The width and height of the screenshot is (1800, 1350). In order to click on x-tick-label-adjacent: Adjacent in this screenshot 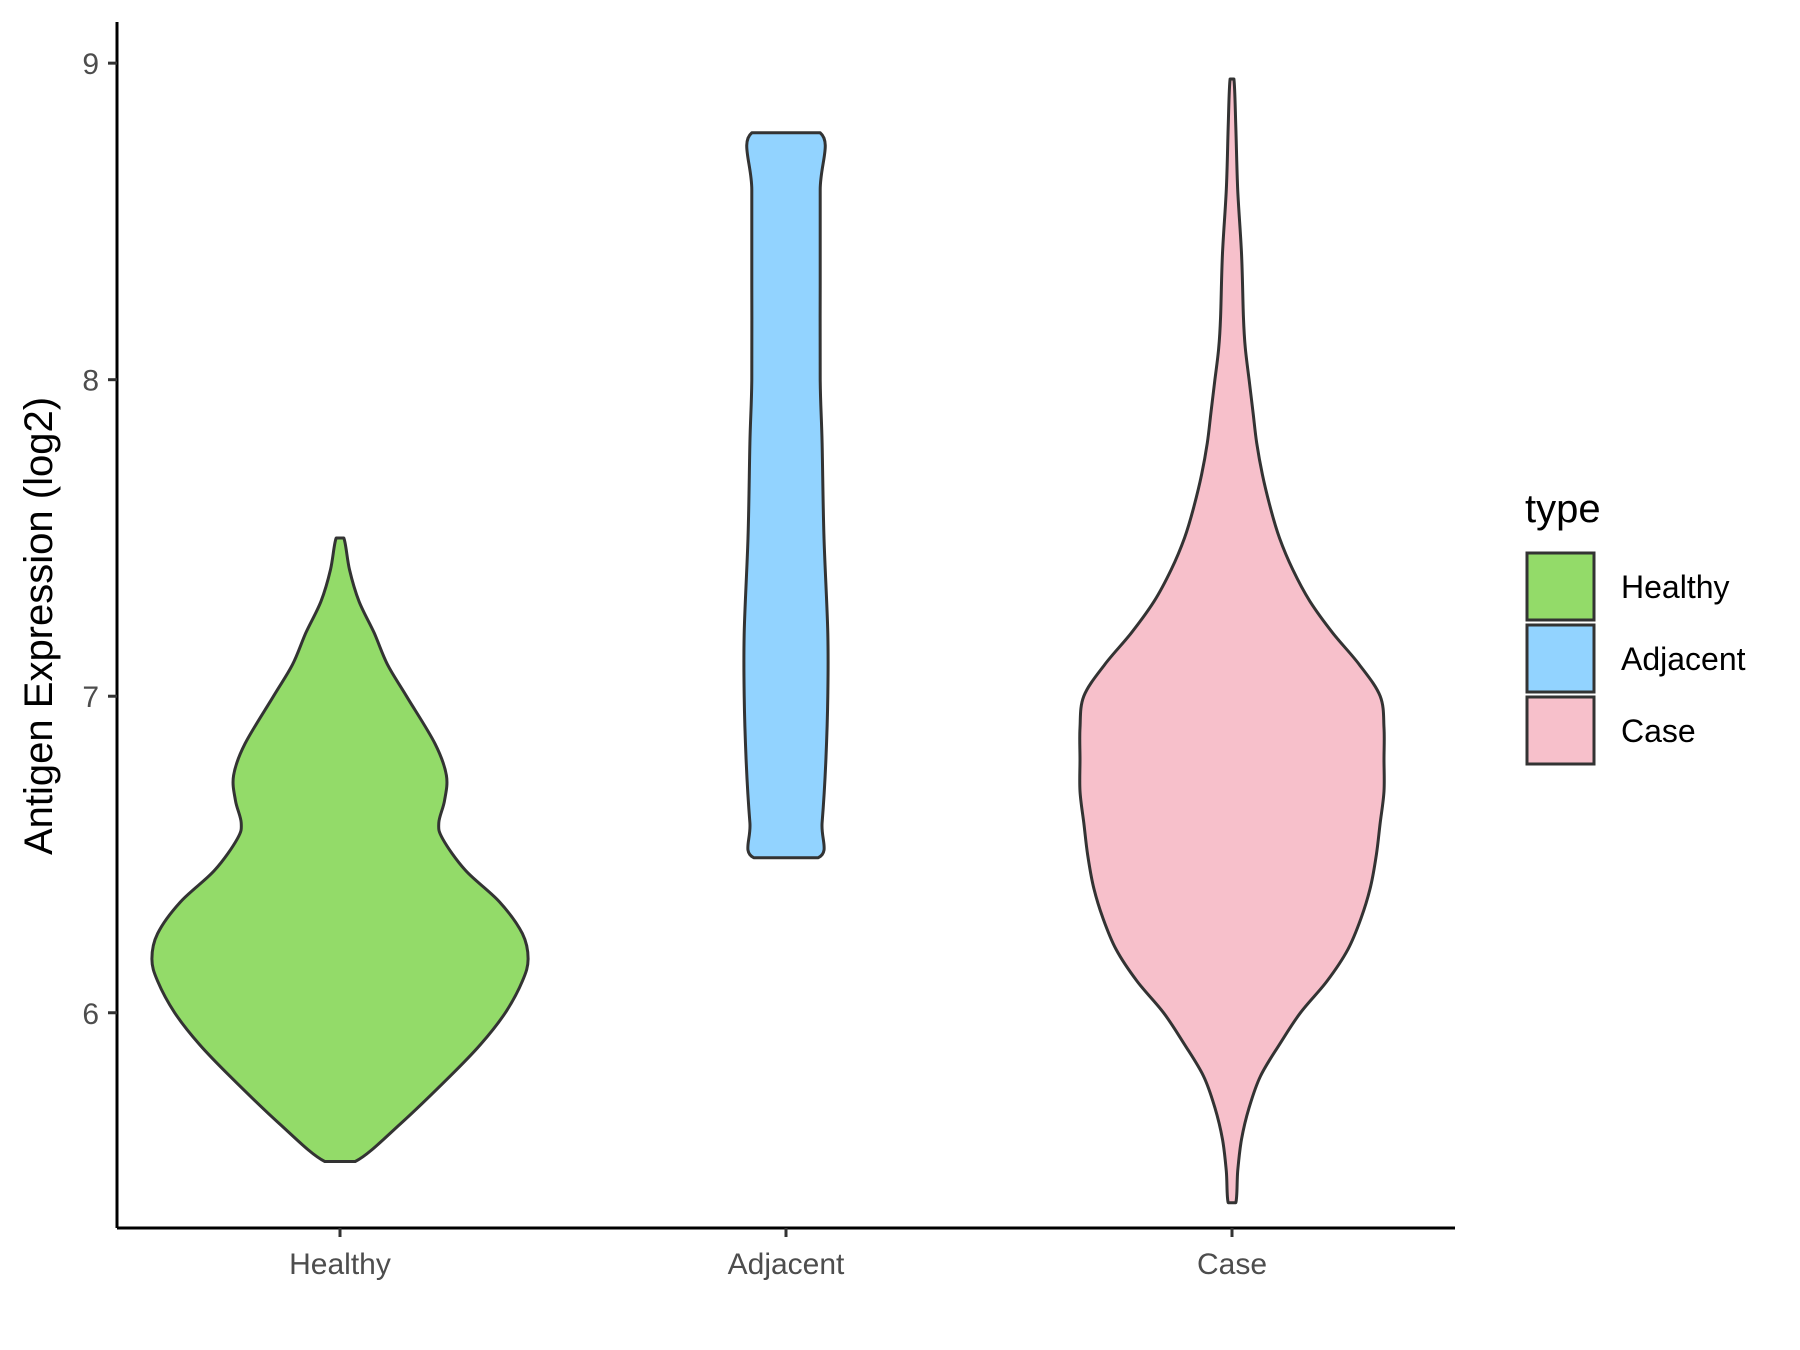, I will do `click(786, 1264)`.